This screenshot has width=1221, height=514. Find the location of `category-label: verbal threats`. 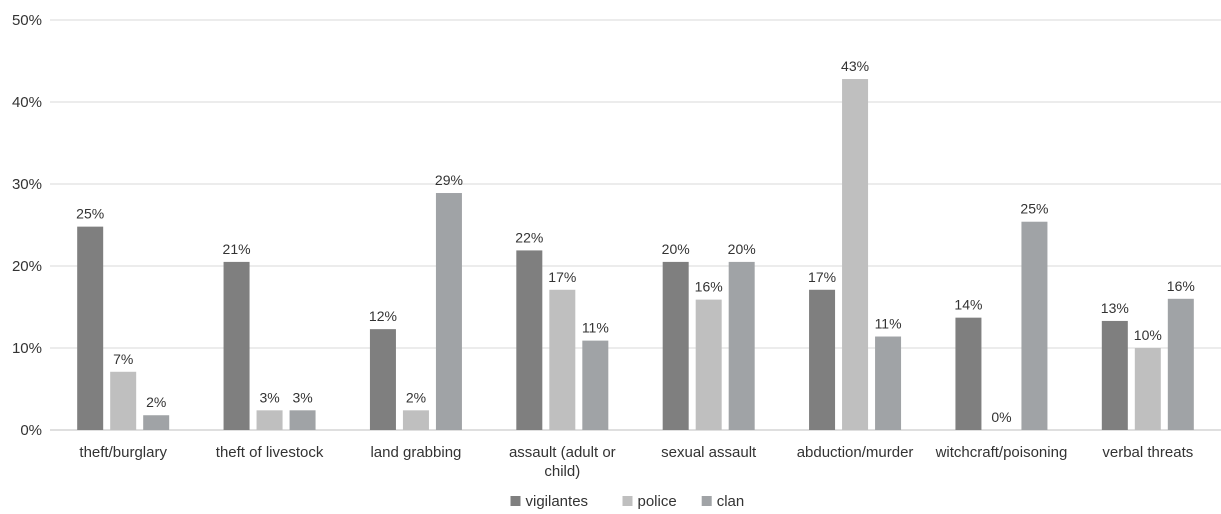

category-label: verbal threats is located at coordinates (1147, 452).